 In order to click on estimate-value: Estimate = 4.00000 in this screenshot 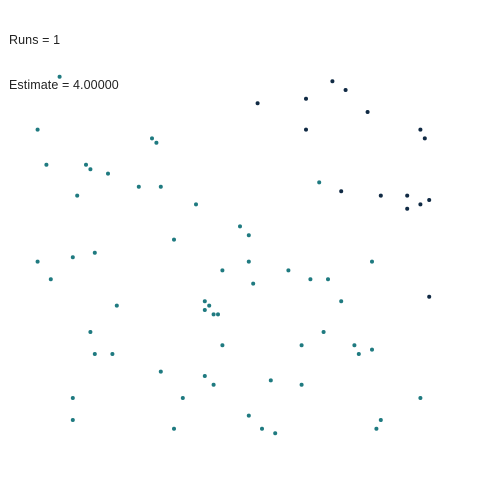, I will do `click(64, 85)`.